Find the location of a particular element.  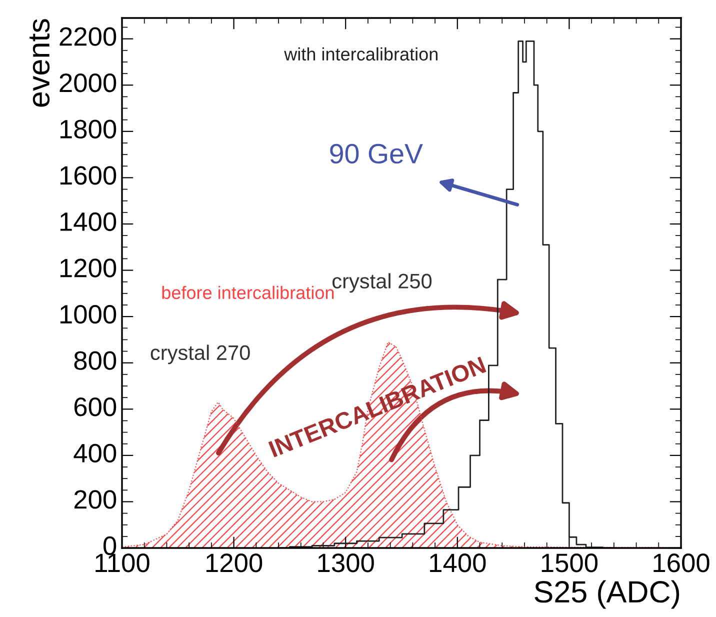

y-tick-label: 0 is located at coordinates (109, 546).